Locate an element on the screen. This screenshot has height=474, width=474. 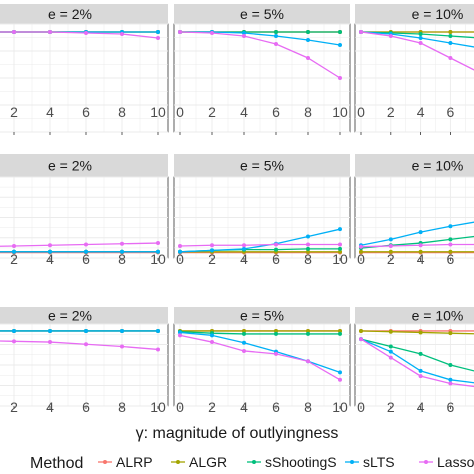
series-line-ALGR is located at coordinates (417, 332).